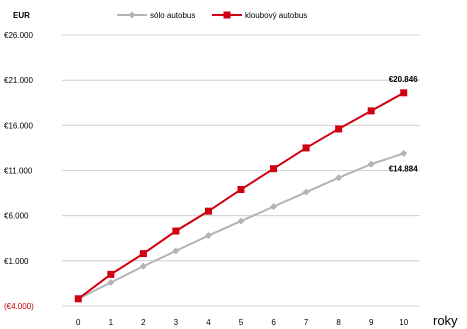  What do you see at coordinates (18, 35) in the screenshot?
I see `y-tick-label: €26.000` at bounding box center [18, 35].